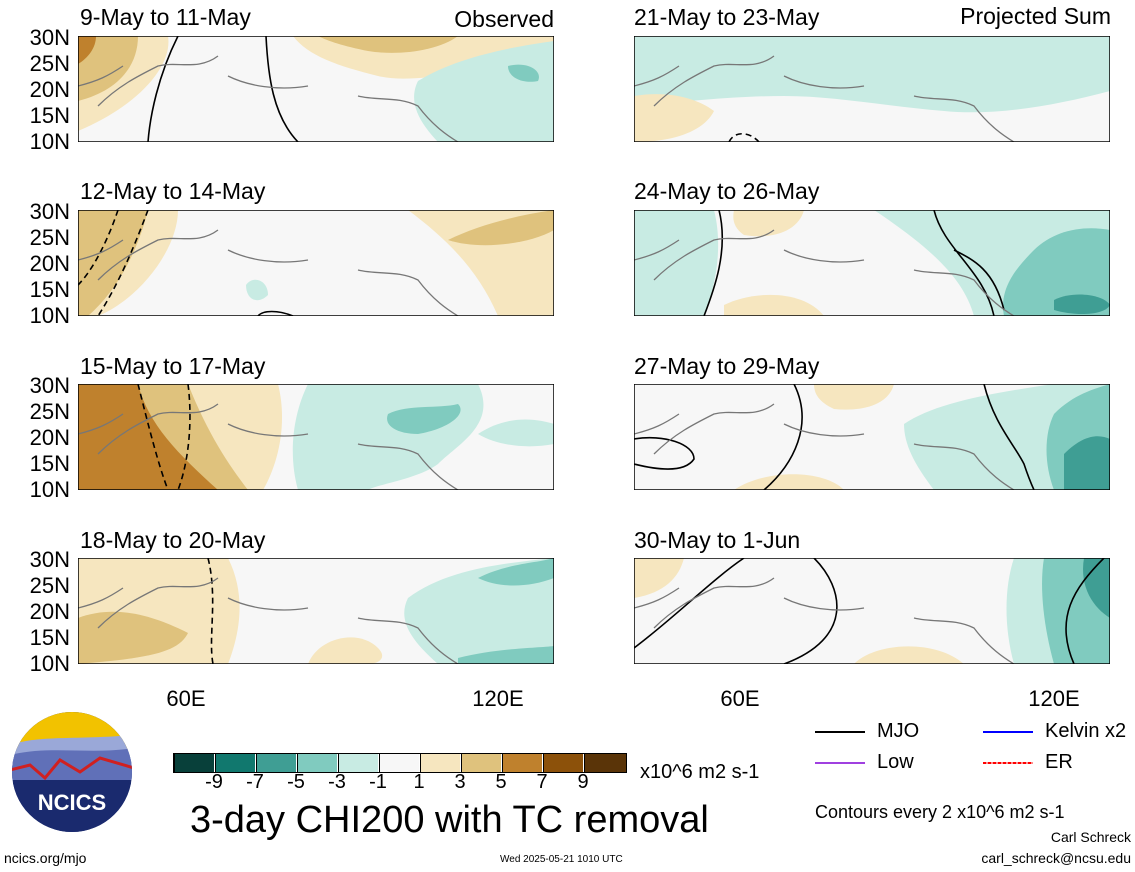 The width and height of the screenshot is (1135, 872). Describe the element at coordinates (840, 762) in the screenshot. I see `legend-line-low` at that location.